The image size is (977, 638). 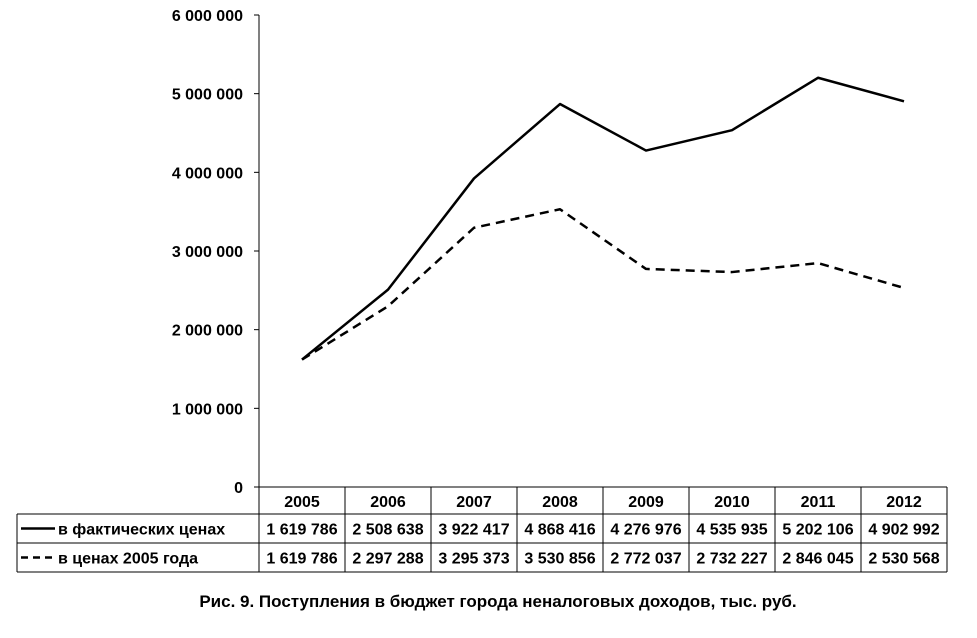 What do you see at coordinates (903, 530) in the screenshot?
I see `table-cell: 4 902 992` at bounding box center [903, 530].